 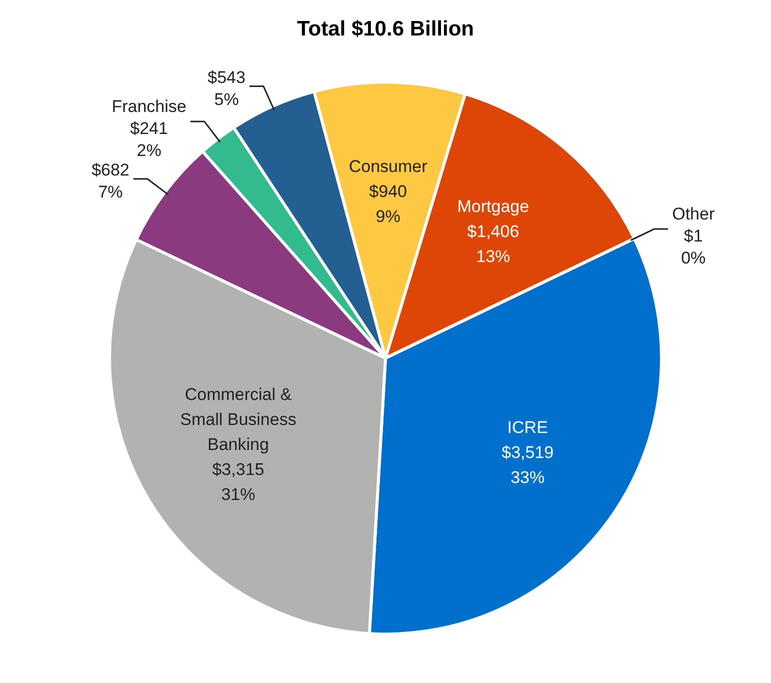 What do you see at coordinates (385, 28) in the screenshot?
I see `chart-title: Total $10.6 Billion` at bounding box center [385, 28].